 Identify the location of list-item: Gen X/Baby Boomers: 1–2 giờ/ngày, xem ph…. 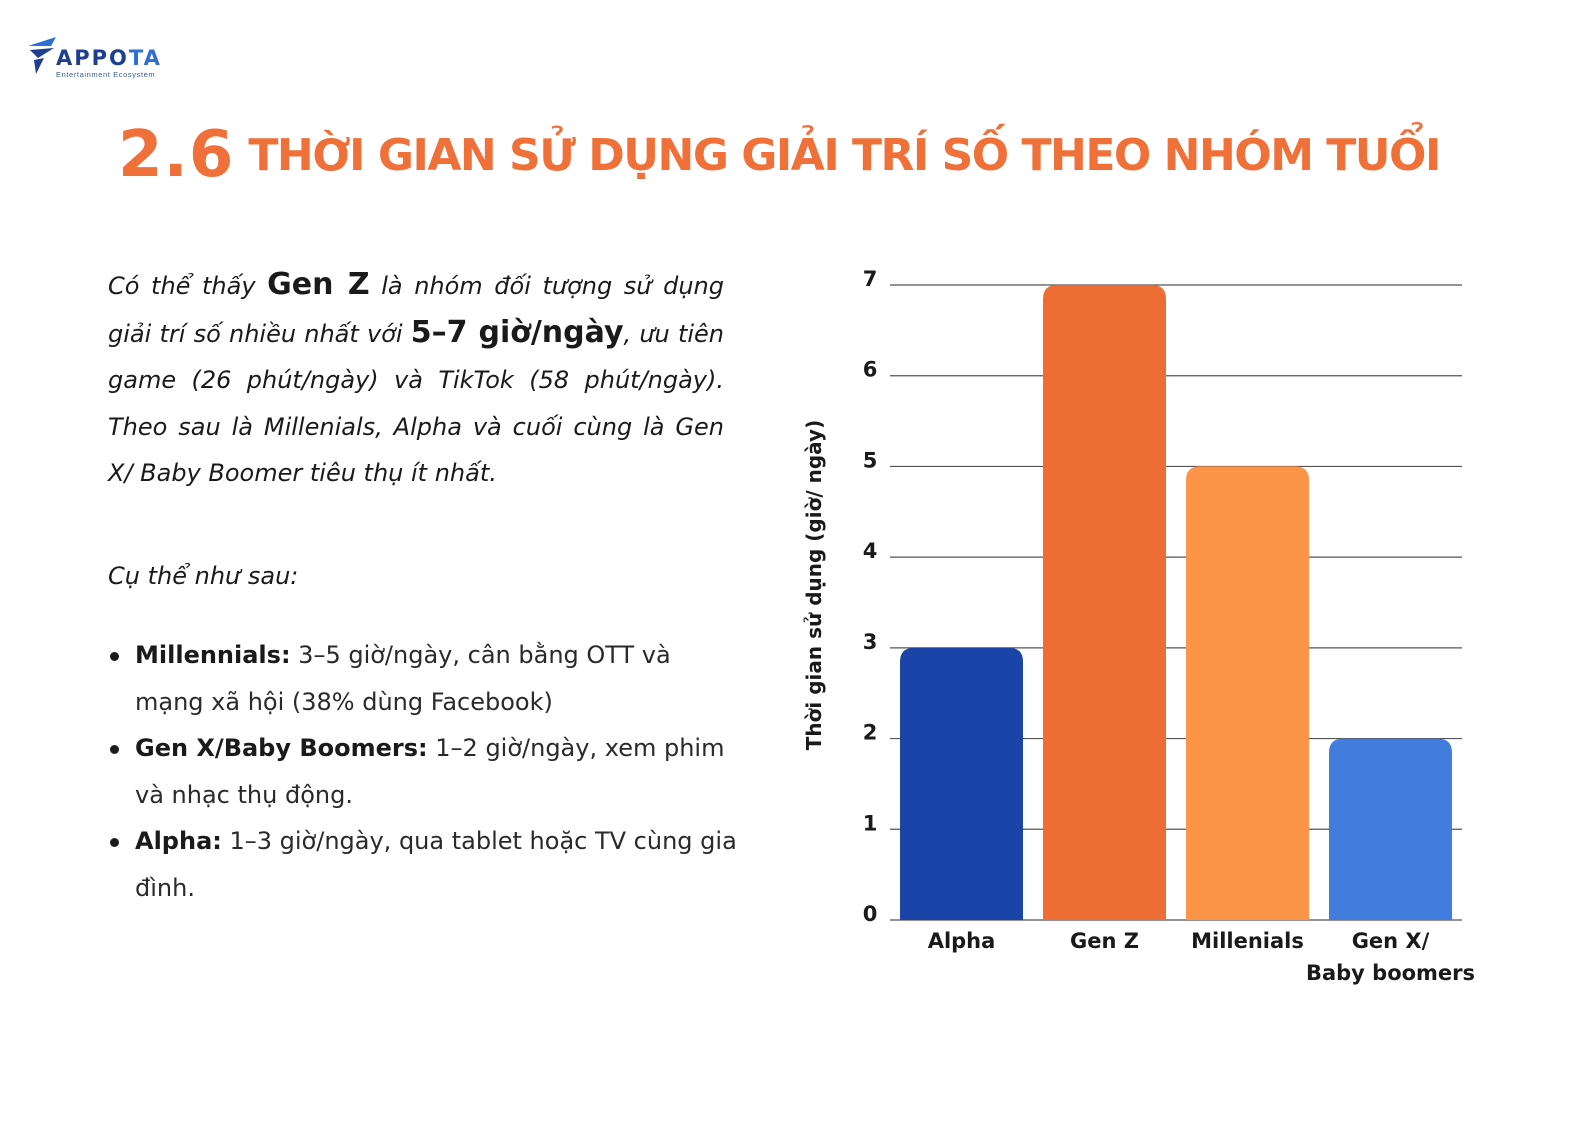
(423, 771).